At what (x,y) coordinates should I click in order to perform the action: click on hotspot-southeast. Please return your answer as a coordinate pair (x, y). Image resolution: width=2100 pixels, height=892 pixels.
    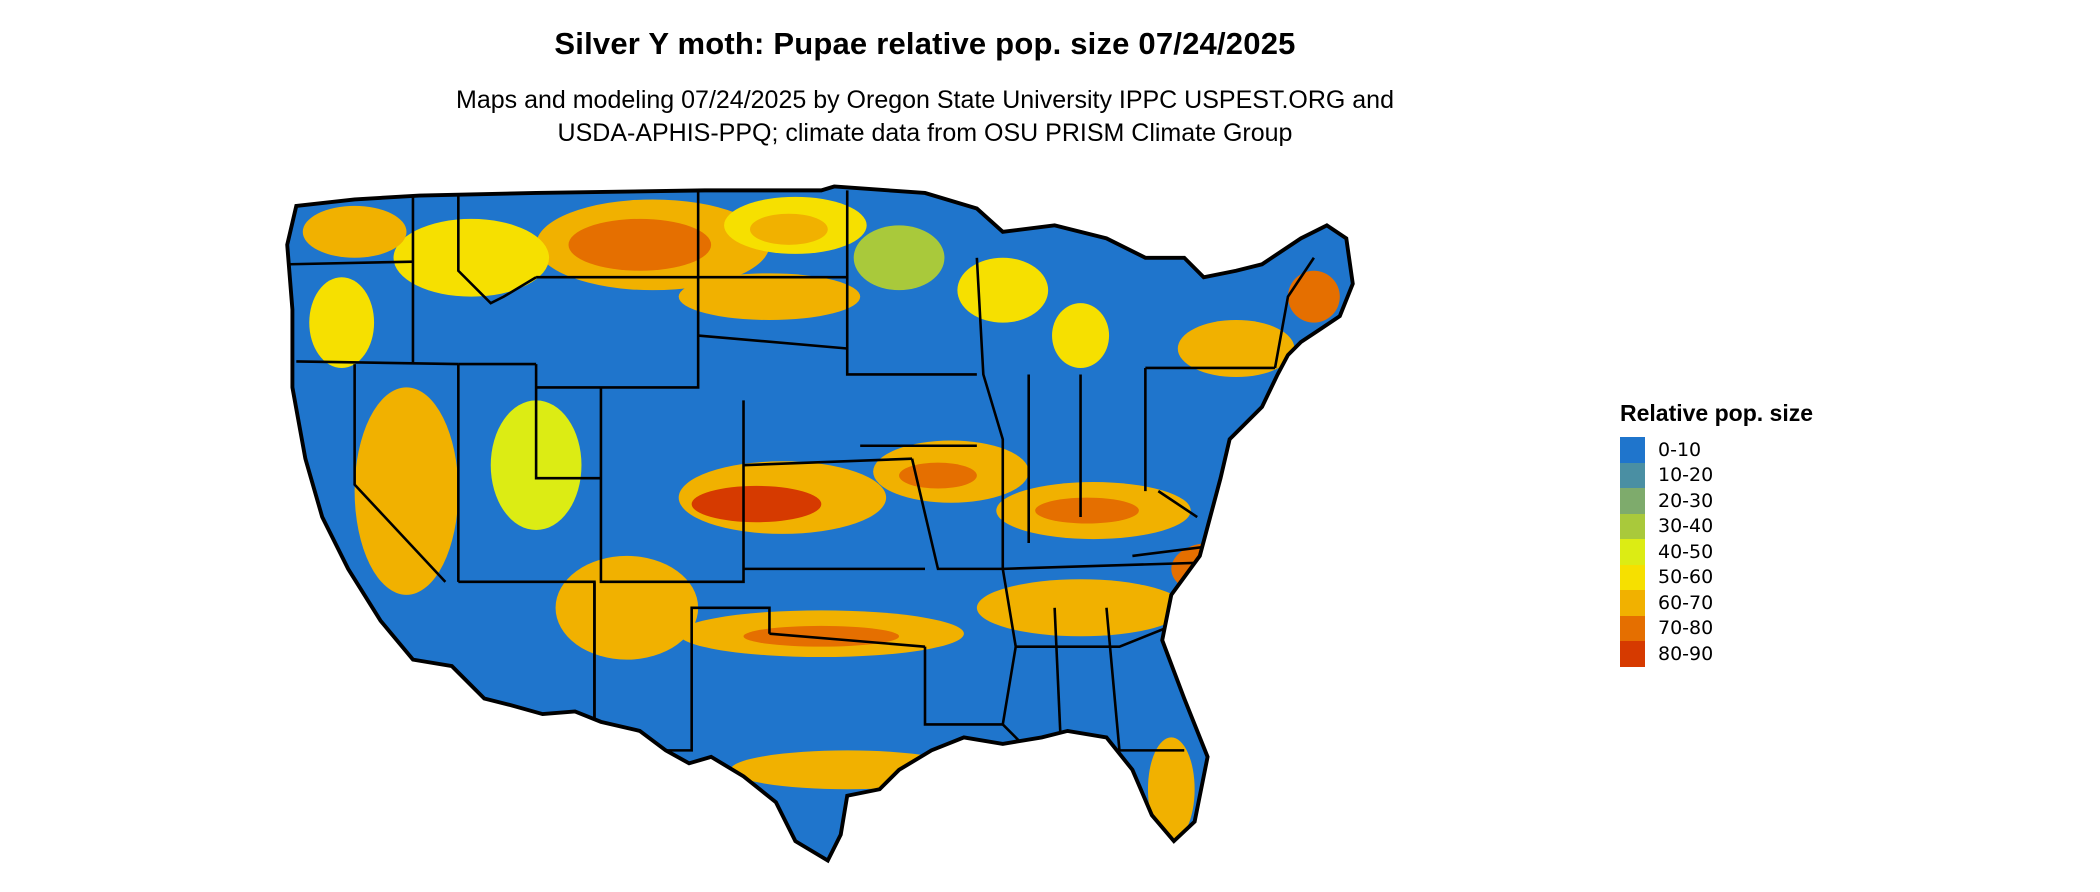
    Looking at the image, I should click on (1080, 608).